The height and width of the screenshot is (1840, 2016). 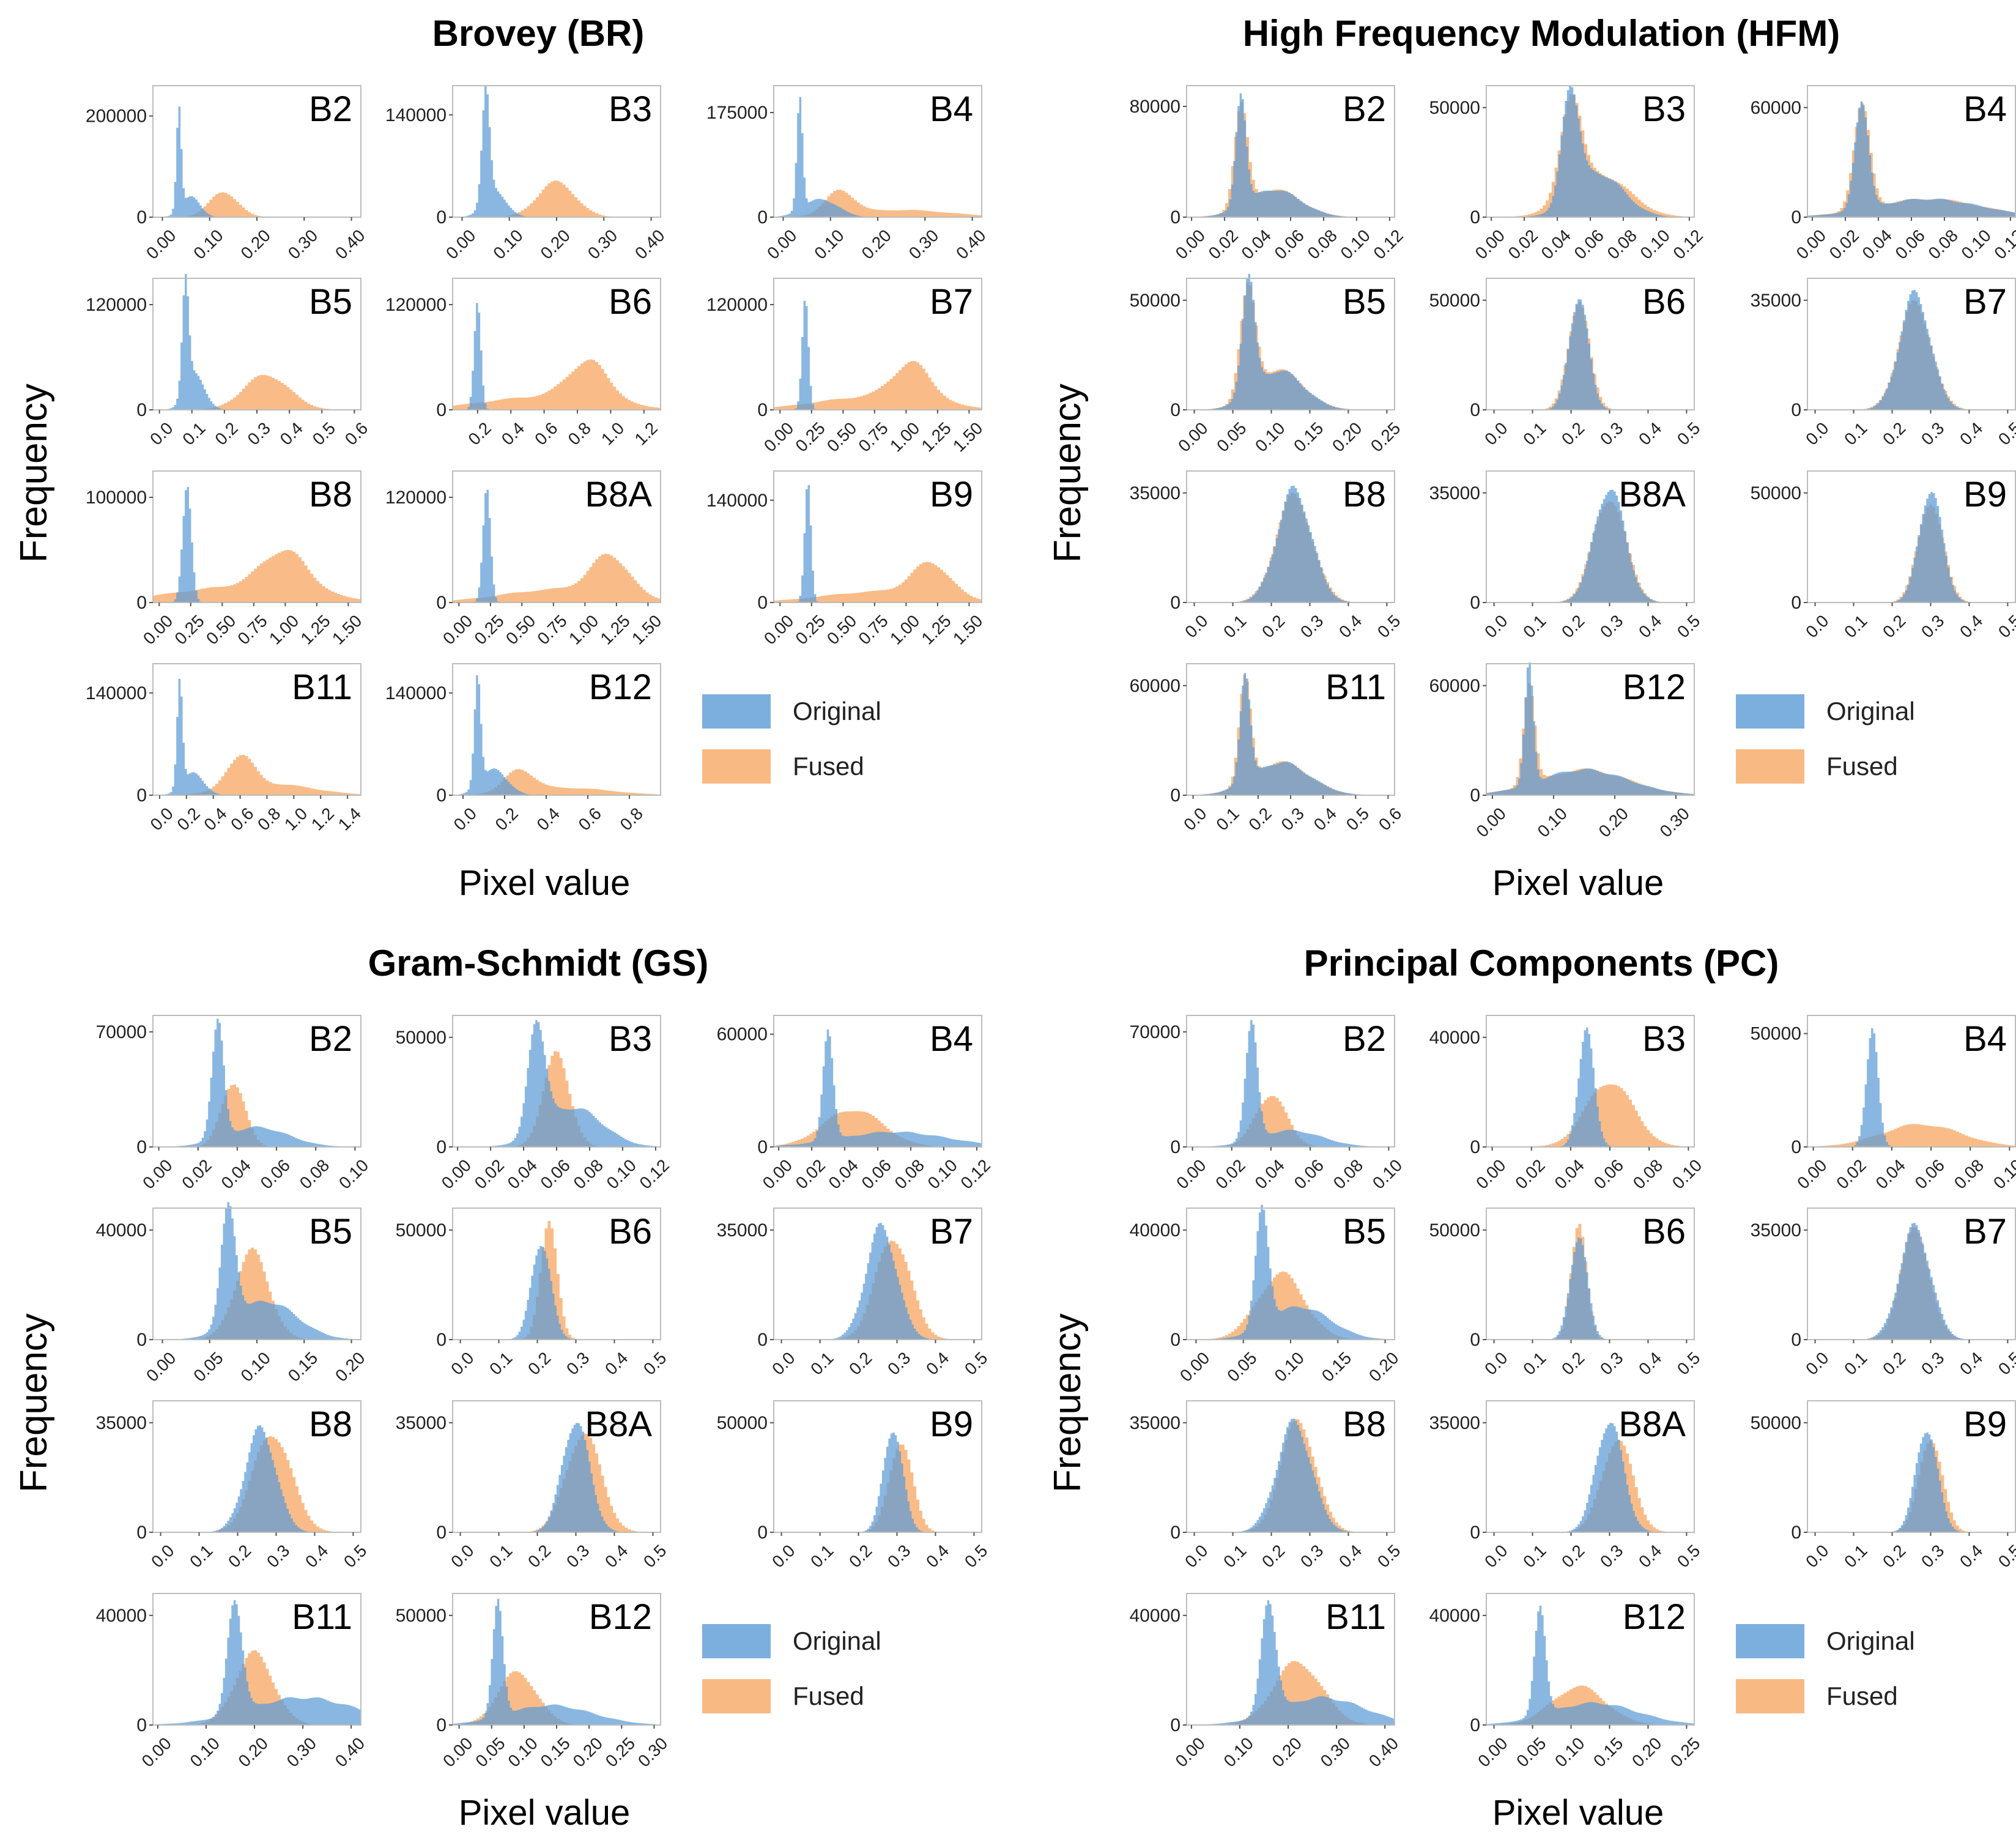 What do you see at coordinates (234, 1104) in the screenshot?
I see `histogram-panel-b2: B2 0 70000 0.00 0.02 0.04 0.06 0.08 0.10` at bounding box center [234, 1104].